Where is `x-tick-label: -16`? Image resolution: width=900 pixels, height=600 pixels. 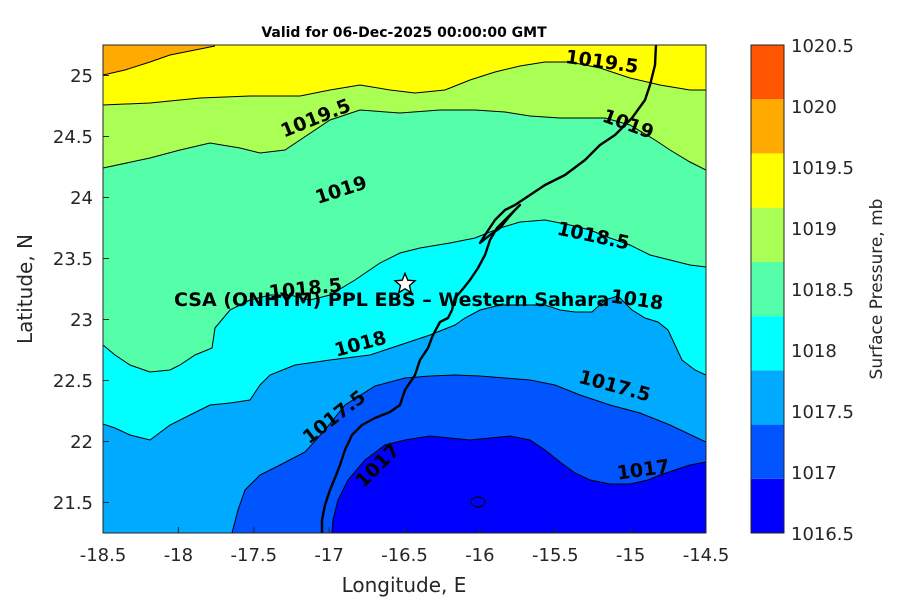 x-tick-label: -16 is located at coordinates (479, 555).